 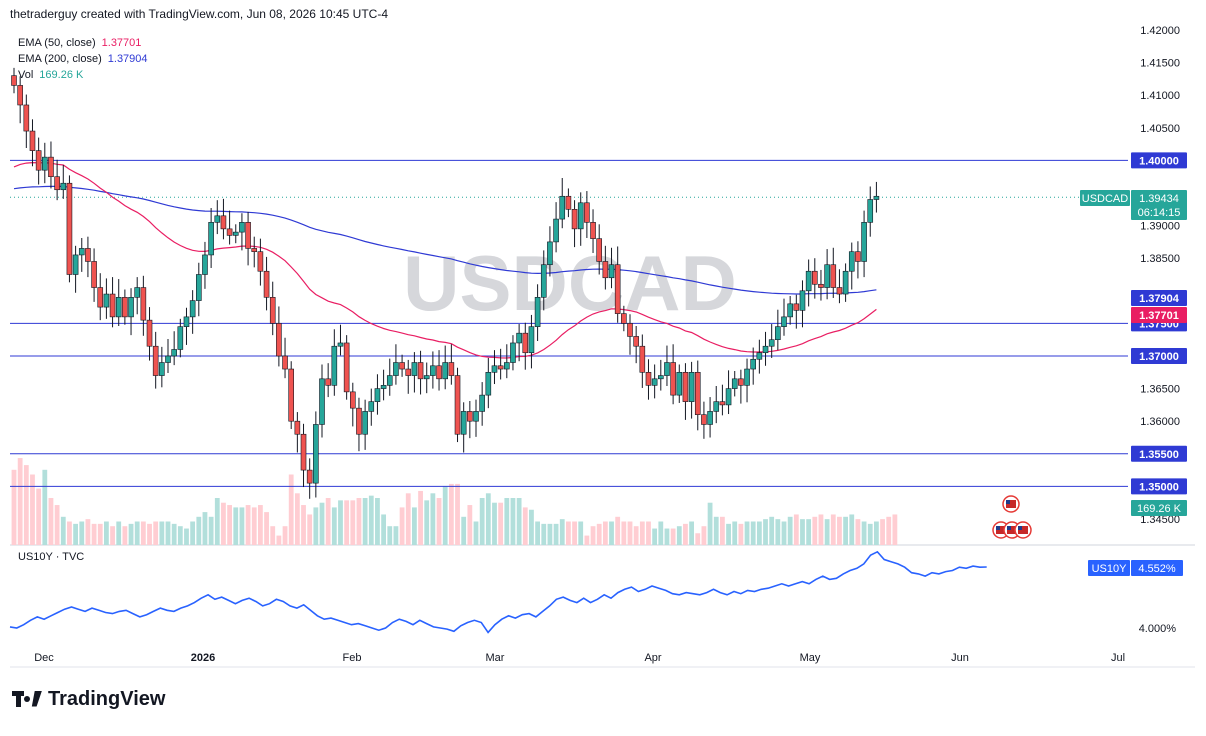 What do you see at coordinates (88, 699) in the screenshot?
I see `tradingview-brand: TradingView` at bounding box center [88, 699].